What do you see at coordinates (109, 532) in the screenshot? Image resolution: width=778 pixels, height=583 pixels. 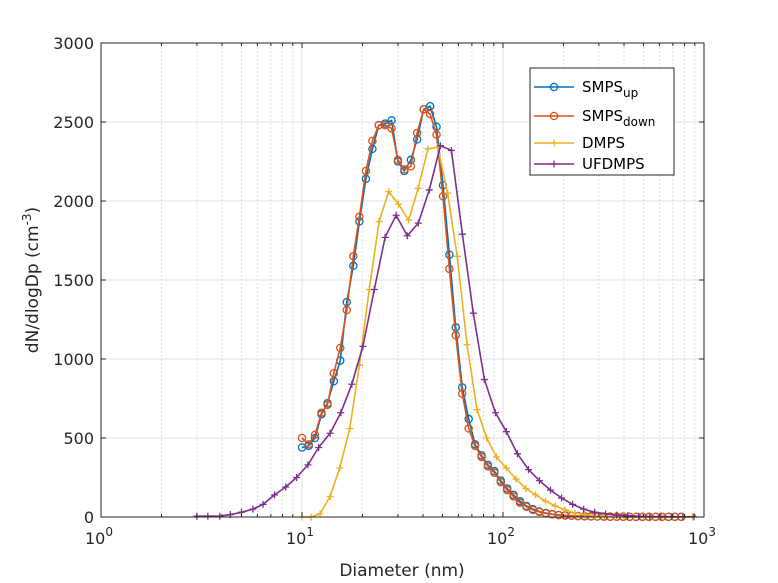 I see `x-tick-label-exponent: 0` at bounding box center [109, 532].